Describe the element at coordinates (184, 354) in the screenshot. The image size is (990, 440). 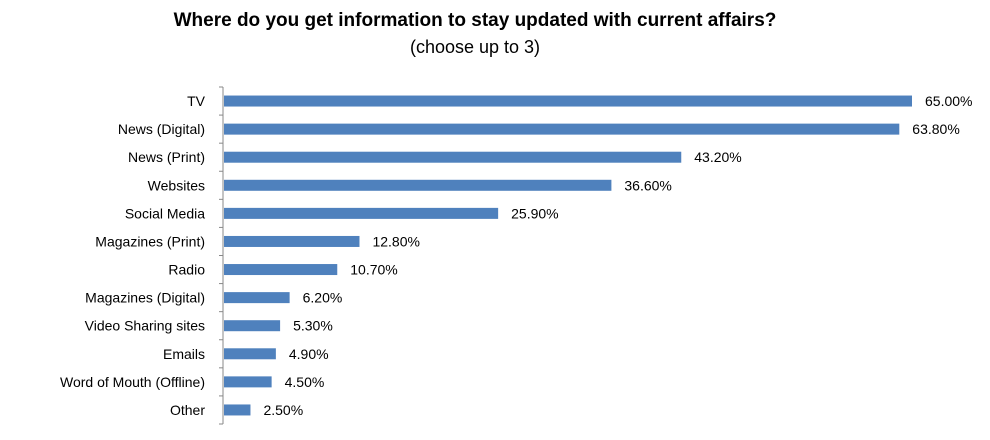
I see `category-label: Emails` at that location.